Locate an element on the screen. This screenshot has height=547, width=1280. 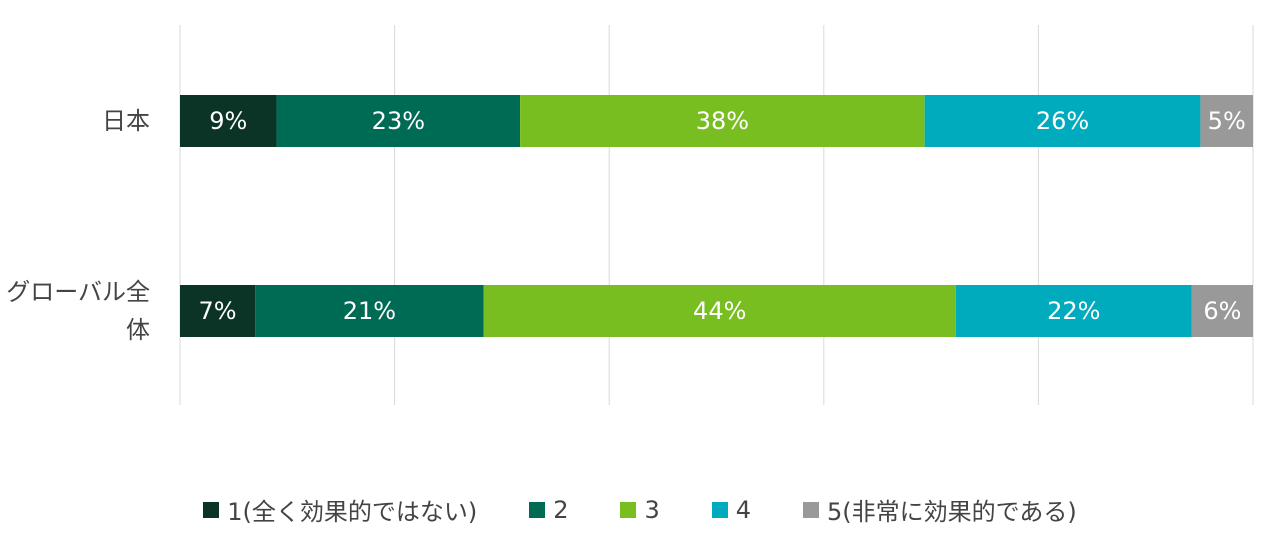
value-label: 38% is located at coordinates (722, 121).